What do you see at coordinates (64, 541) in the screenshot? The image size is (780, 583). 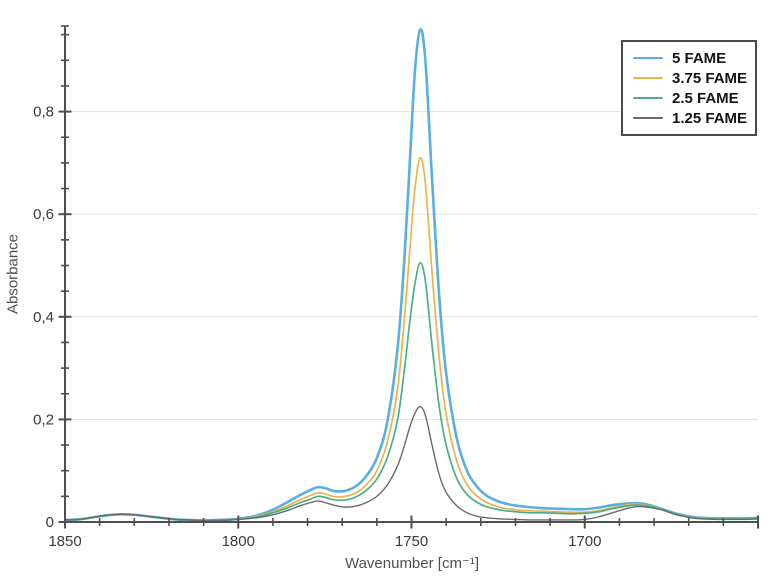 I see `x-tick-label: 1850` at bounding box center [64, 541].